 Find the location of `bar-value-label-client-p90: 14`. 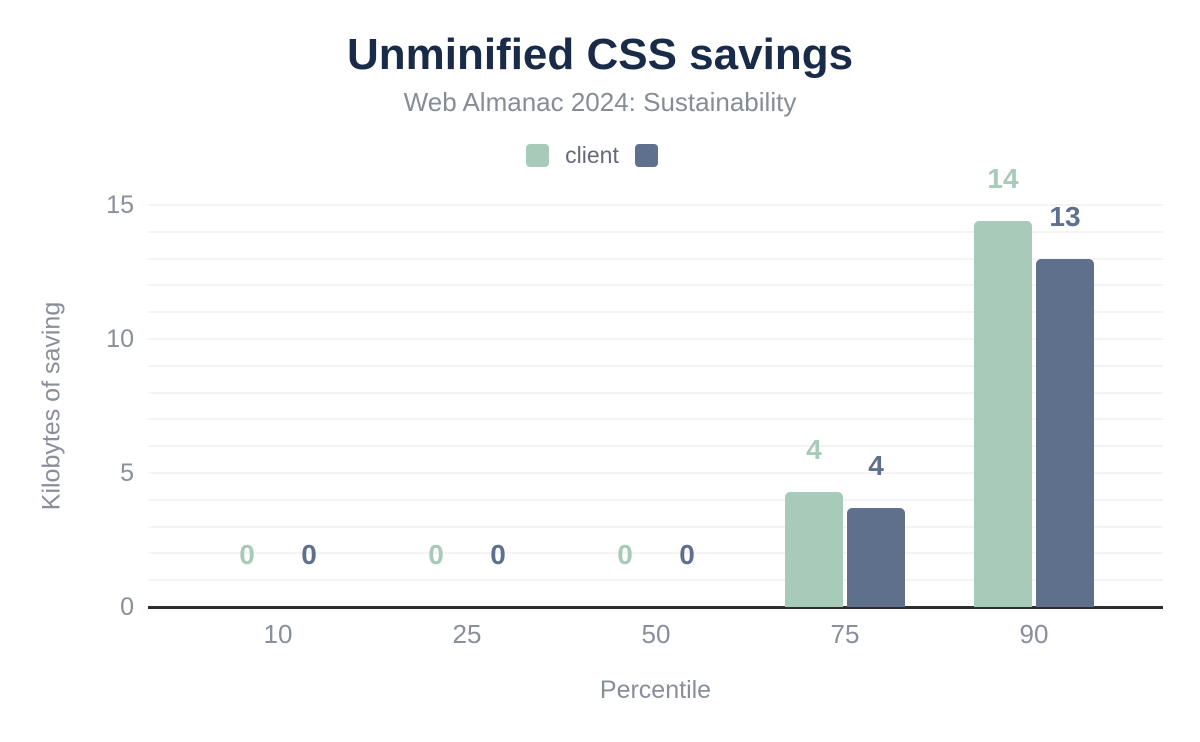

bar-value-label-client-p90: 14 is located at coordinates (1003, 179).